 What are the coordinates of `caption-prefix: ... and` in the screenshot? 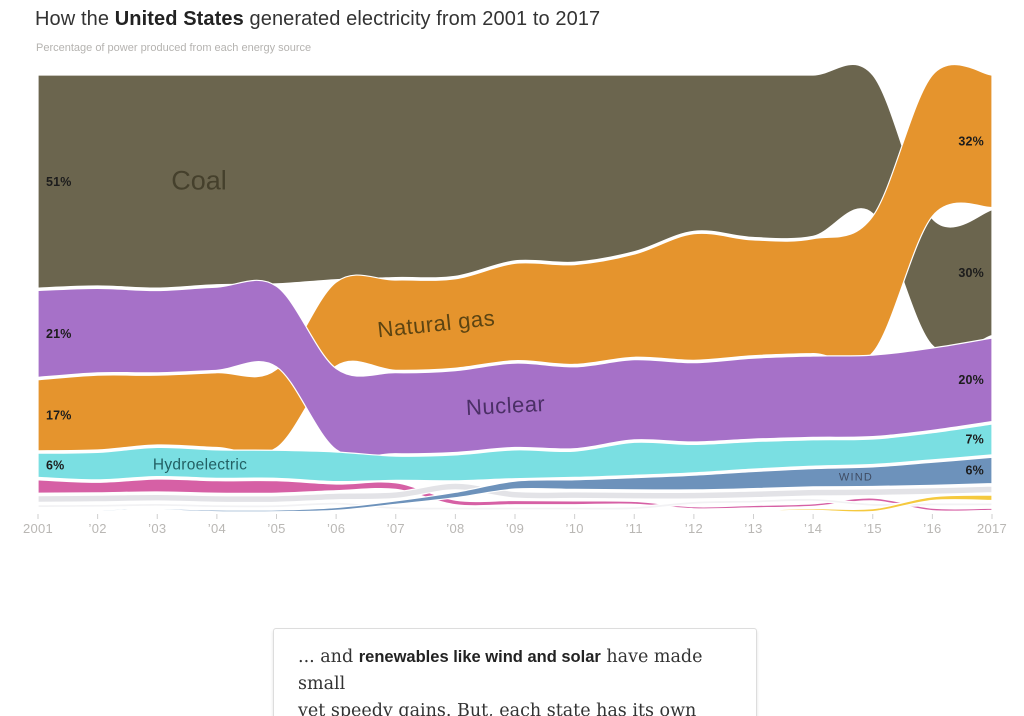 It's located at (328, 657).